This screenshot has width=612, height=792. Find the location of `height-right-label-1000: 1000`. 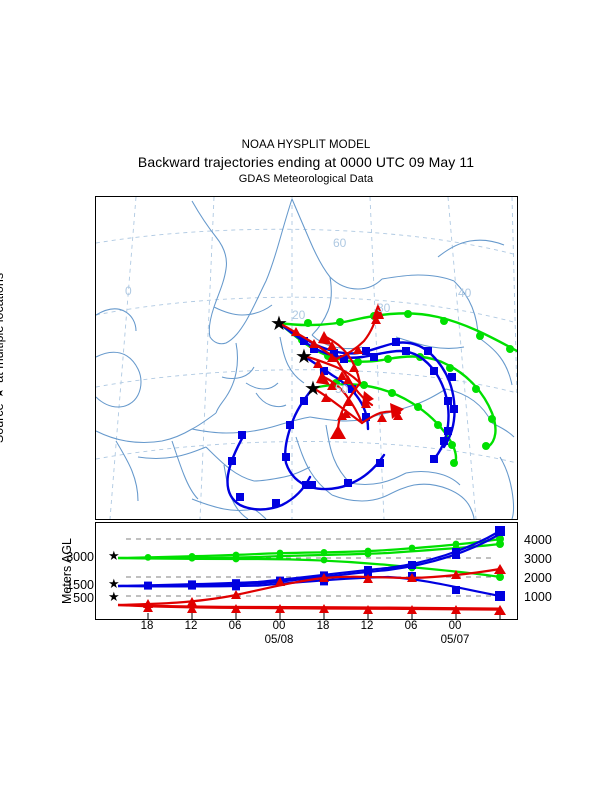

height-right-label-1000: 1000 is located at coordinates (538, 597).